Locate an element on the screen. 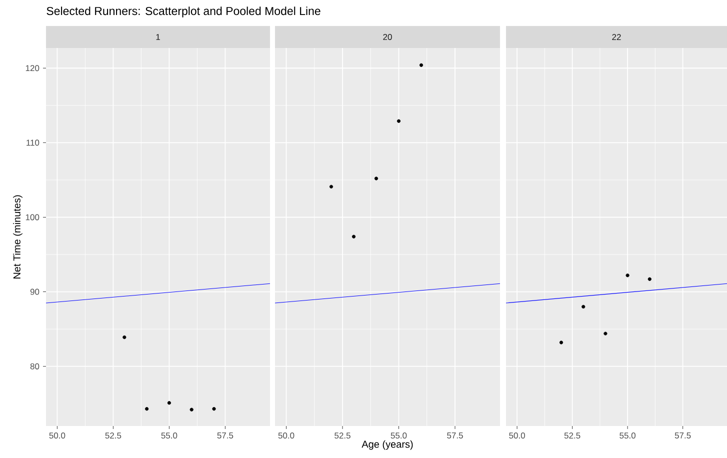 This screenshot has width=727, height=458. chart-subtitle: 22 is located at coordinates (616, 37).